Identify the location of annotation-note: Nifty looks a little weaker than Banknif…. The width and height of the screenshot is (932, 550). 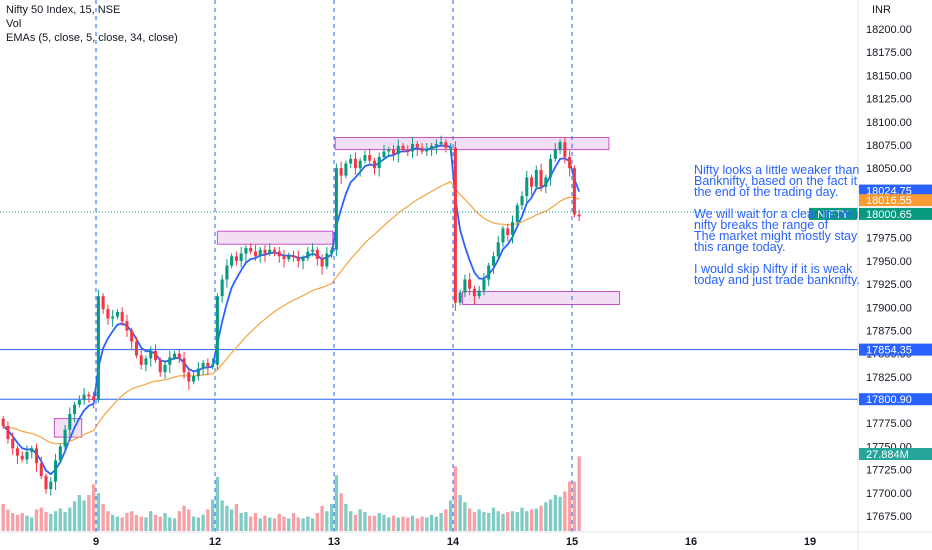
(777, 225).